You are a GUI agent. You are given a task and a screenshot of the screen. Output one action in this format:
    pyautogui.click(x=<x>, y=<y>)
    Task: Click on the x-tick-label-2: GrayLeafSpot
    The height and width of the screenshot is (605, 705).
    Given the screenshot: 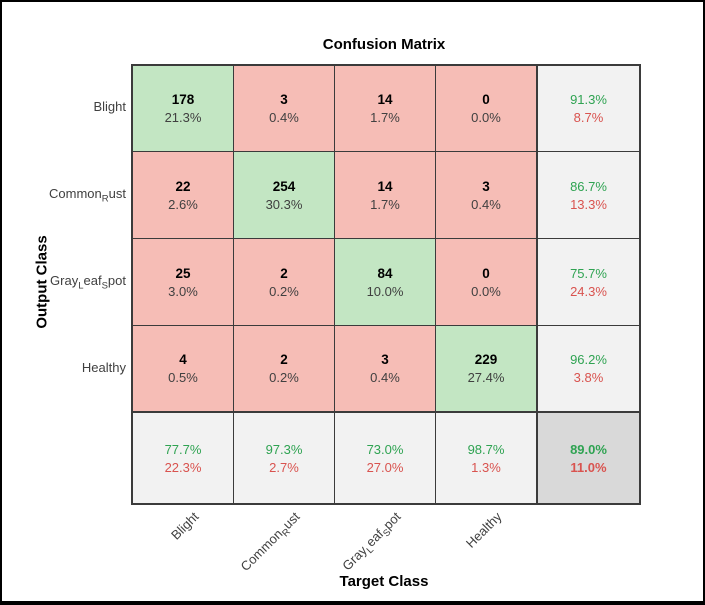 What is the action you would take?
    pyautogui.click(x=371, y=541)
    